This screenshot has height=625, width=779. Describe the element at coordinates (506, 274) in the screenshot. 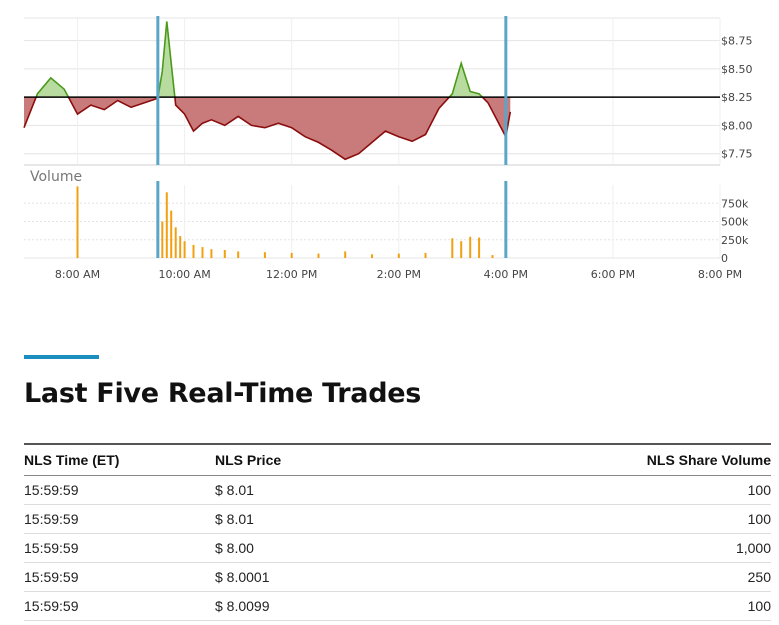

I see `time-tick-label: 4:00 PM` at that location.